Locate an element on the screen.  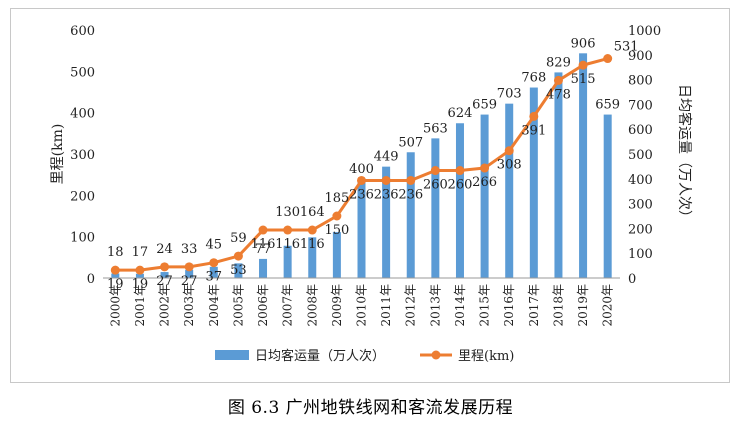
bar-value-label: 449 is located at coordinates (386, 157).